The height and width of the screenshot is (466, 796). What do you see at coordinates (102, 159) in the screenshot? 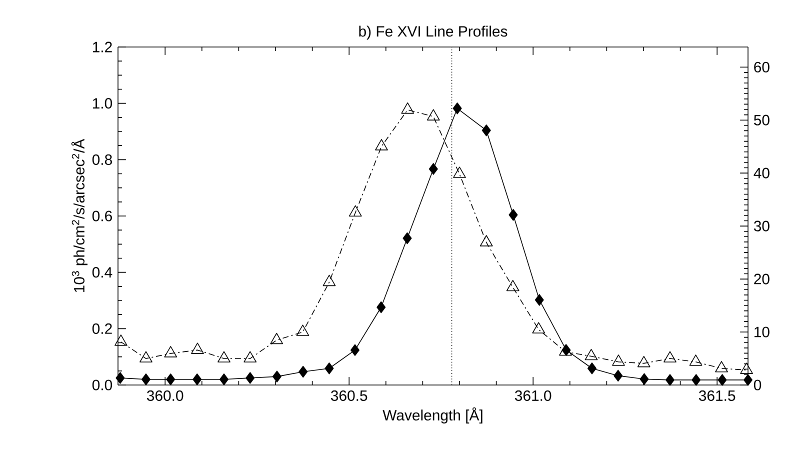
I see `y-tick-label: 0.8` at bounding box center [102, 159].